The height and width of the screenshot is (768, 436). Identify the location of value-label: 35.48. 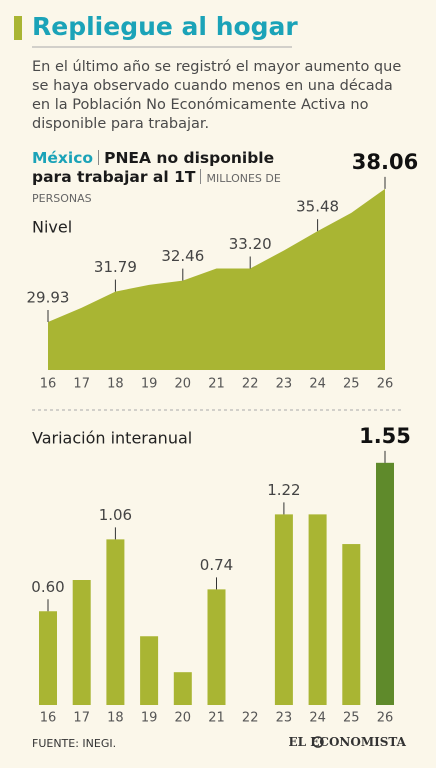
(317, 207).